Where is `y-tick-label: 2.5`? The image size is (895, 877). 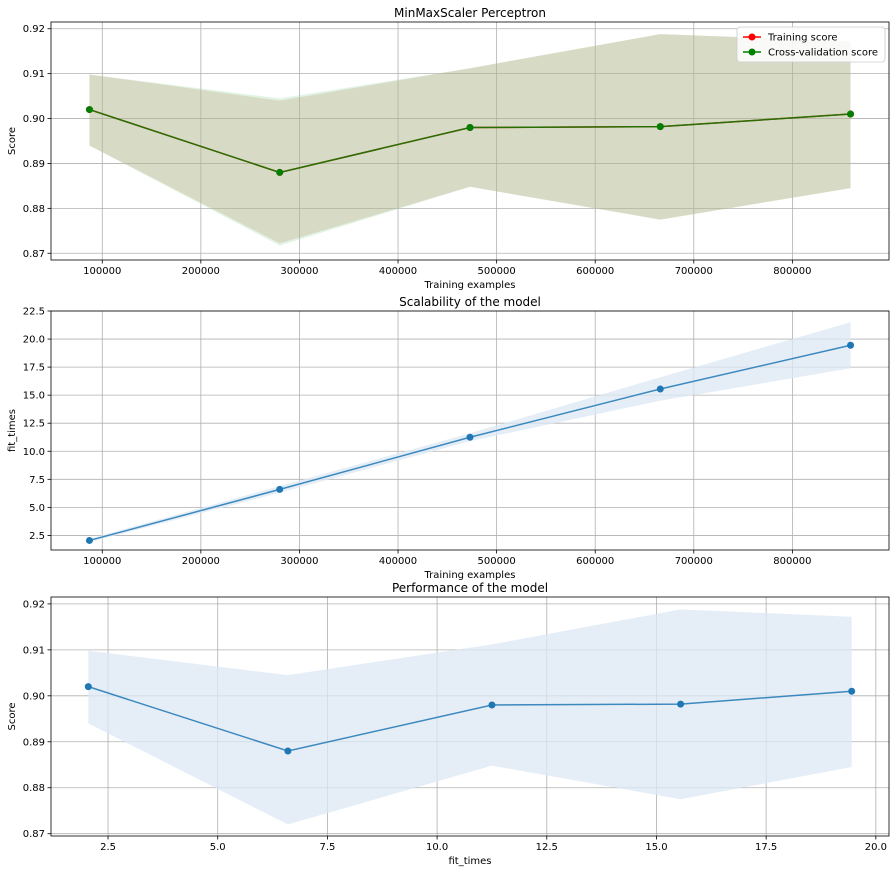
y-tick-label: 2.5 is located at coordinates (37, 536).